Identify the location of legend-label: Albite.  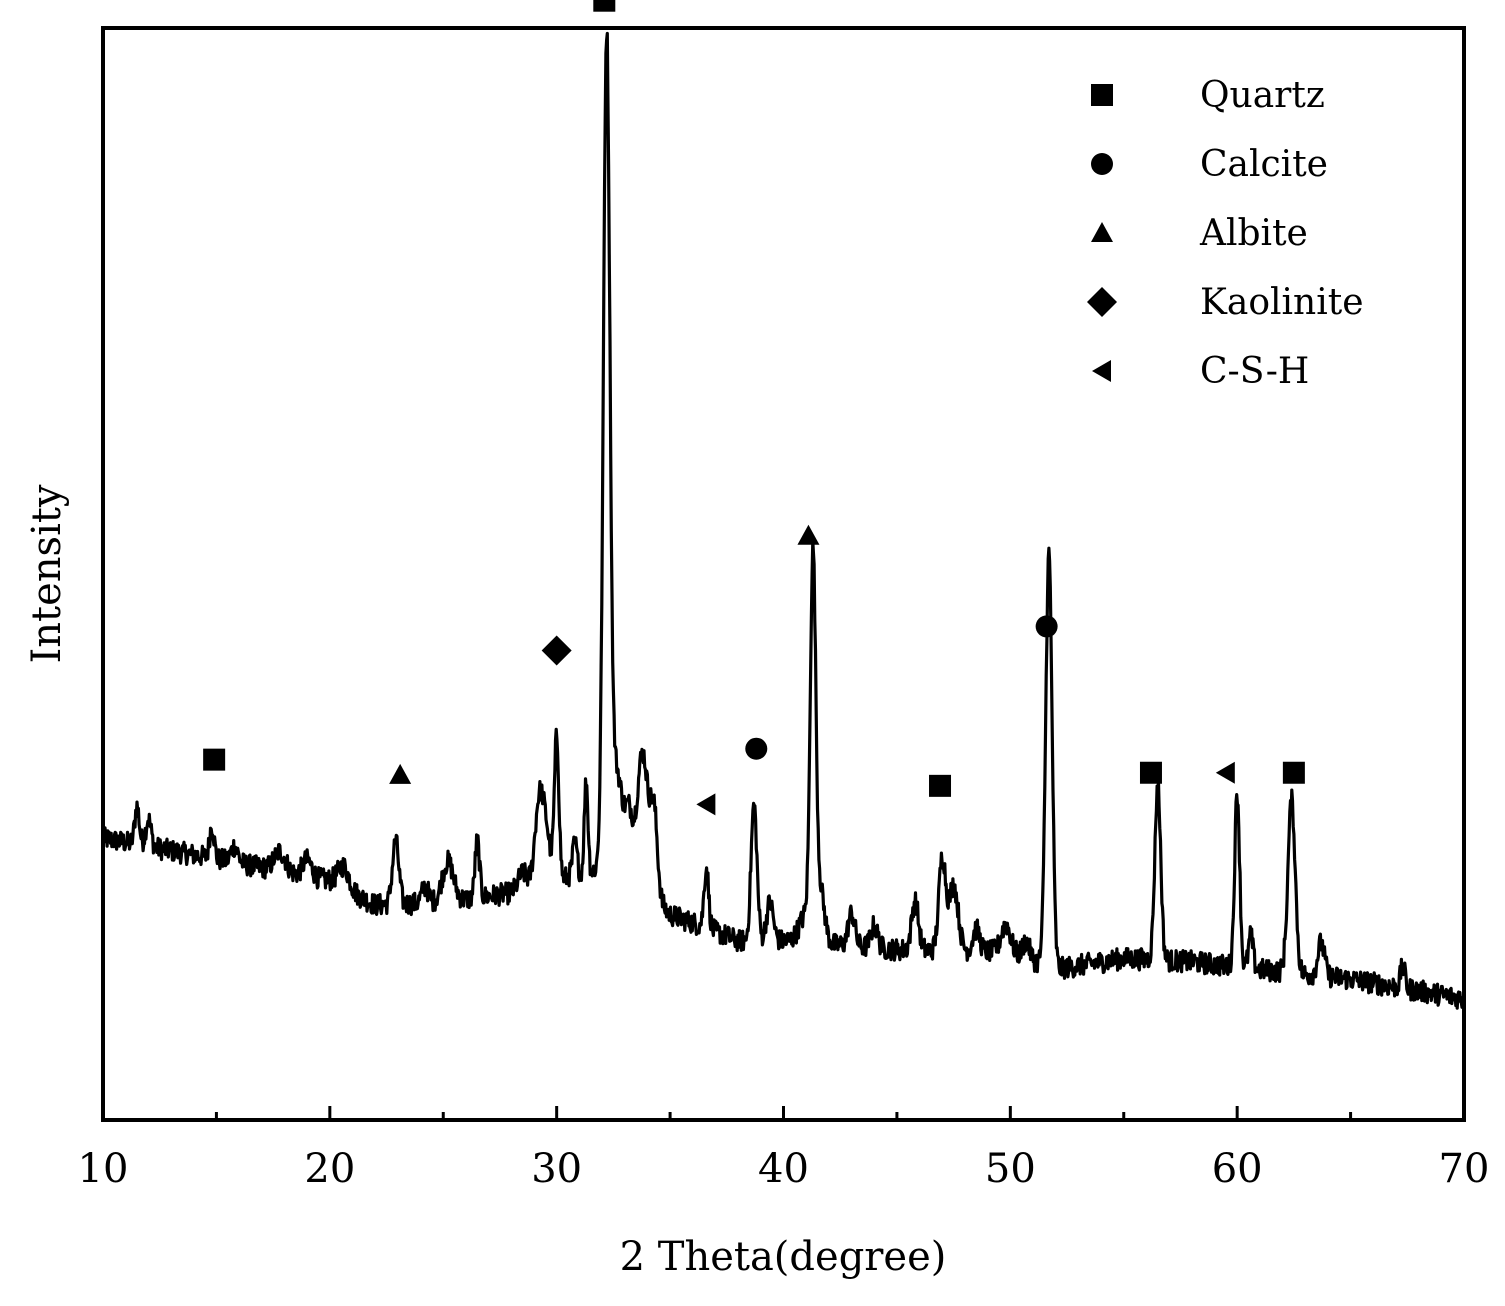
(1253, 233).